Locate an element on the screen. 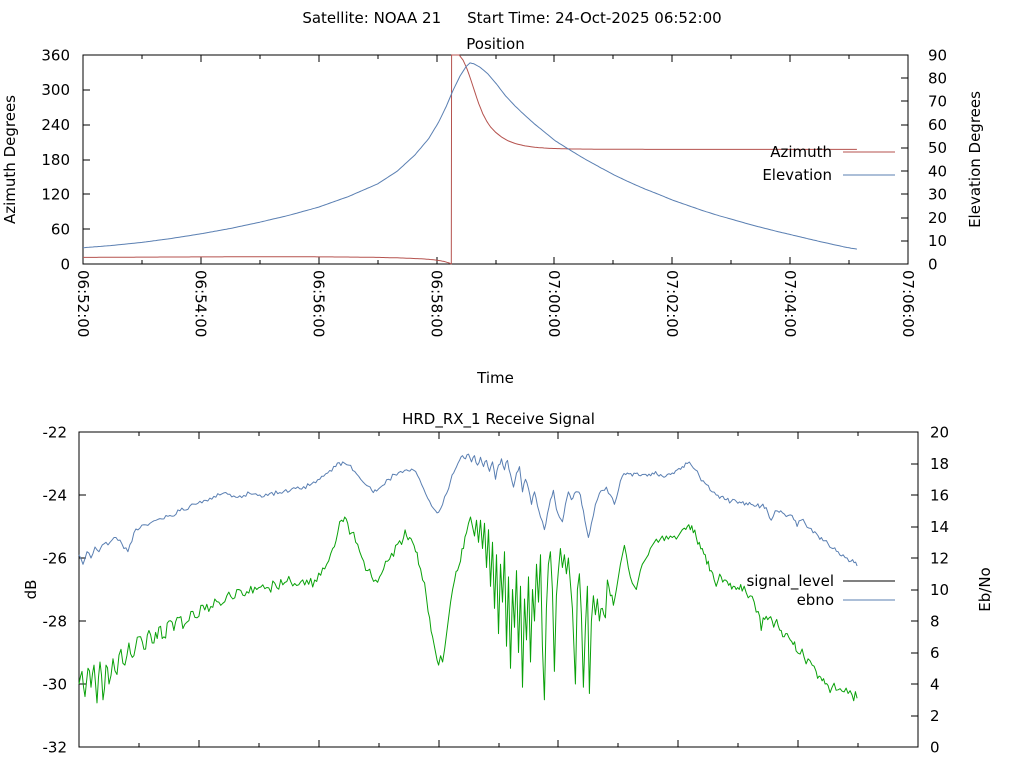  x-axis-title: Time is located at coordinates (495, 378).